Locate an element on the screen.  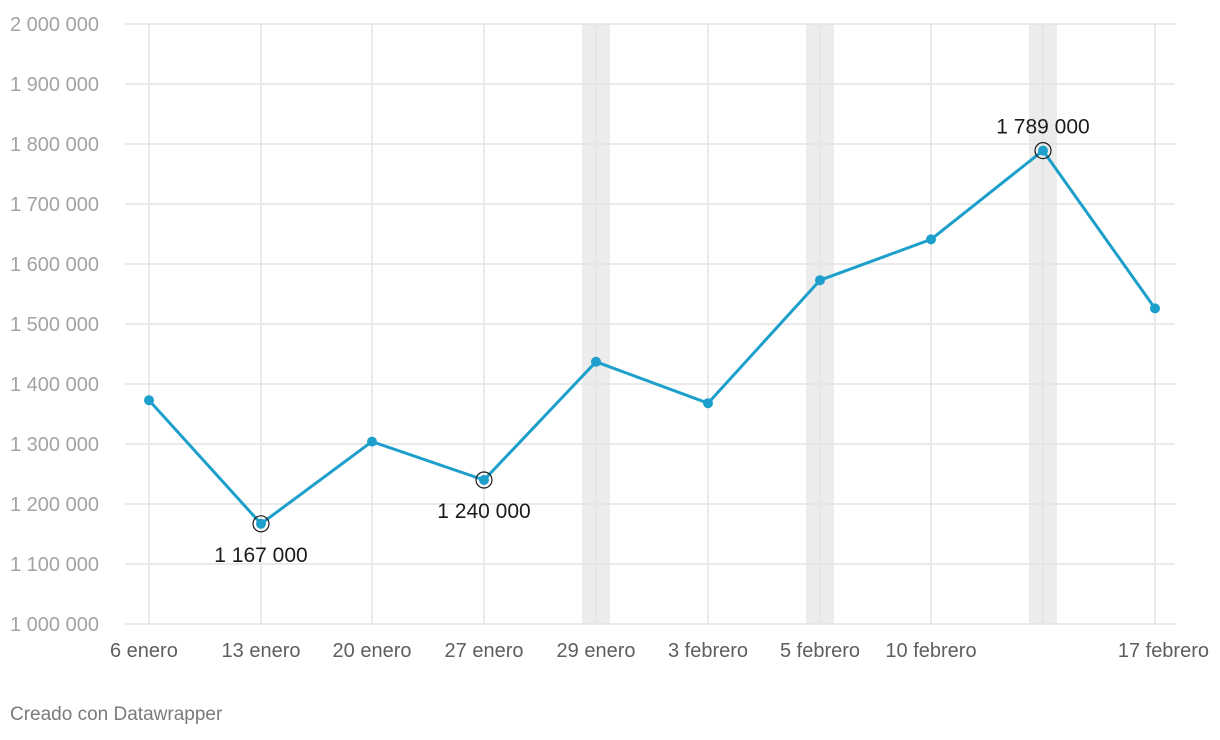
y-tick-label: 1 100 000 is located at coordinates (54, 565).